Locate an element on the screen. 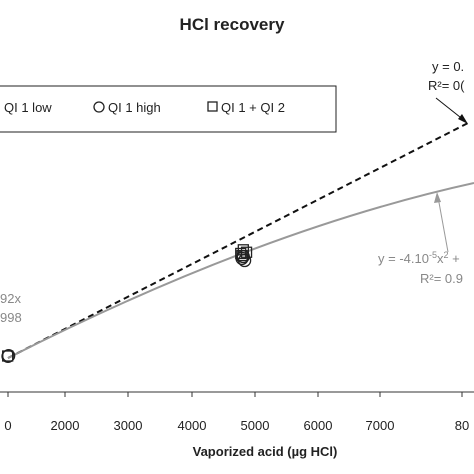 The image size is (474, 474). x-tick-label: 4000 is located at coordinates (192, 425).